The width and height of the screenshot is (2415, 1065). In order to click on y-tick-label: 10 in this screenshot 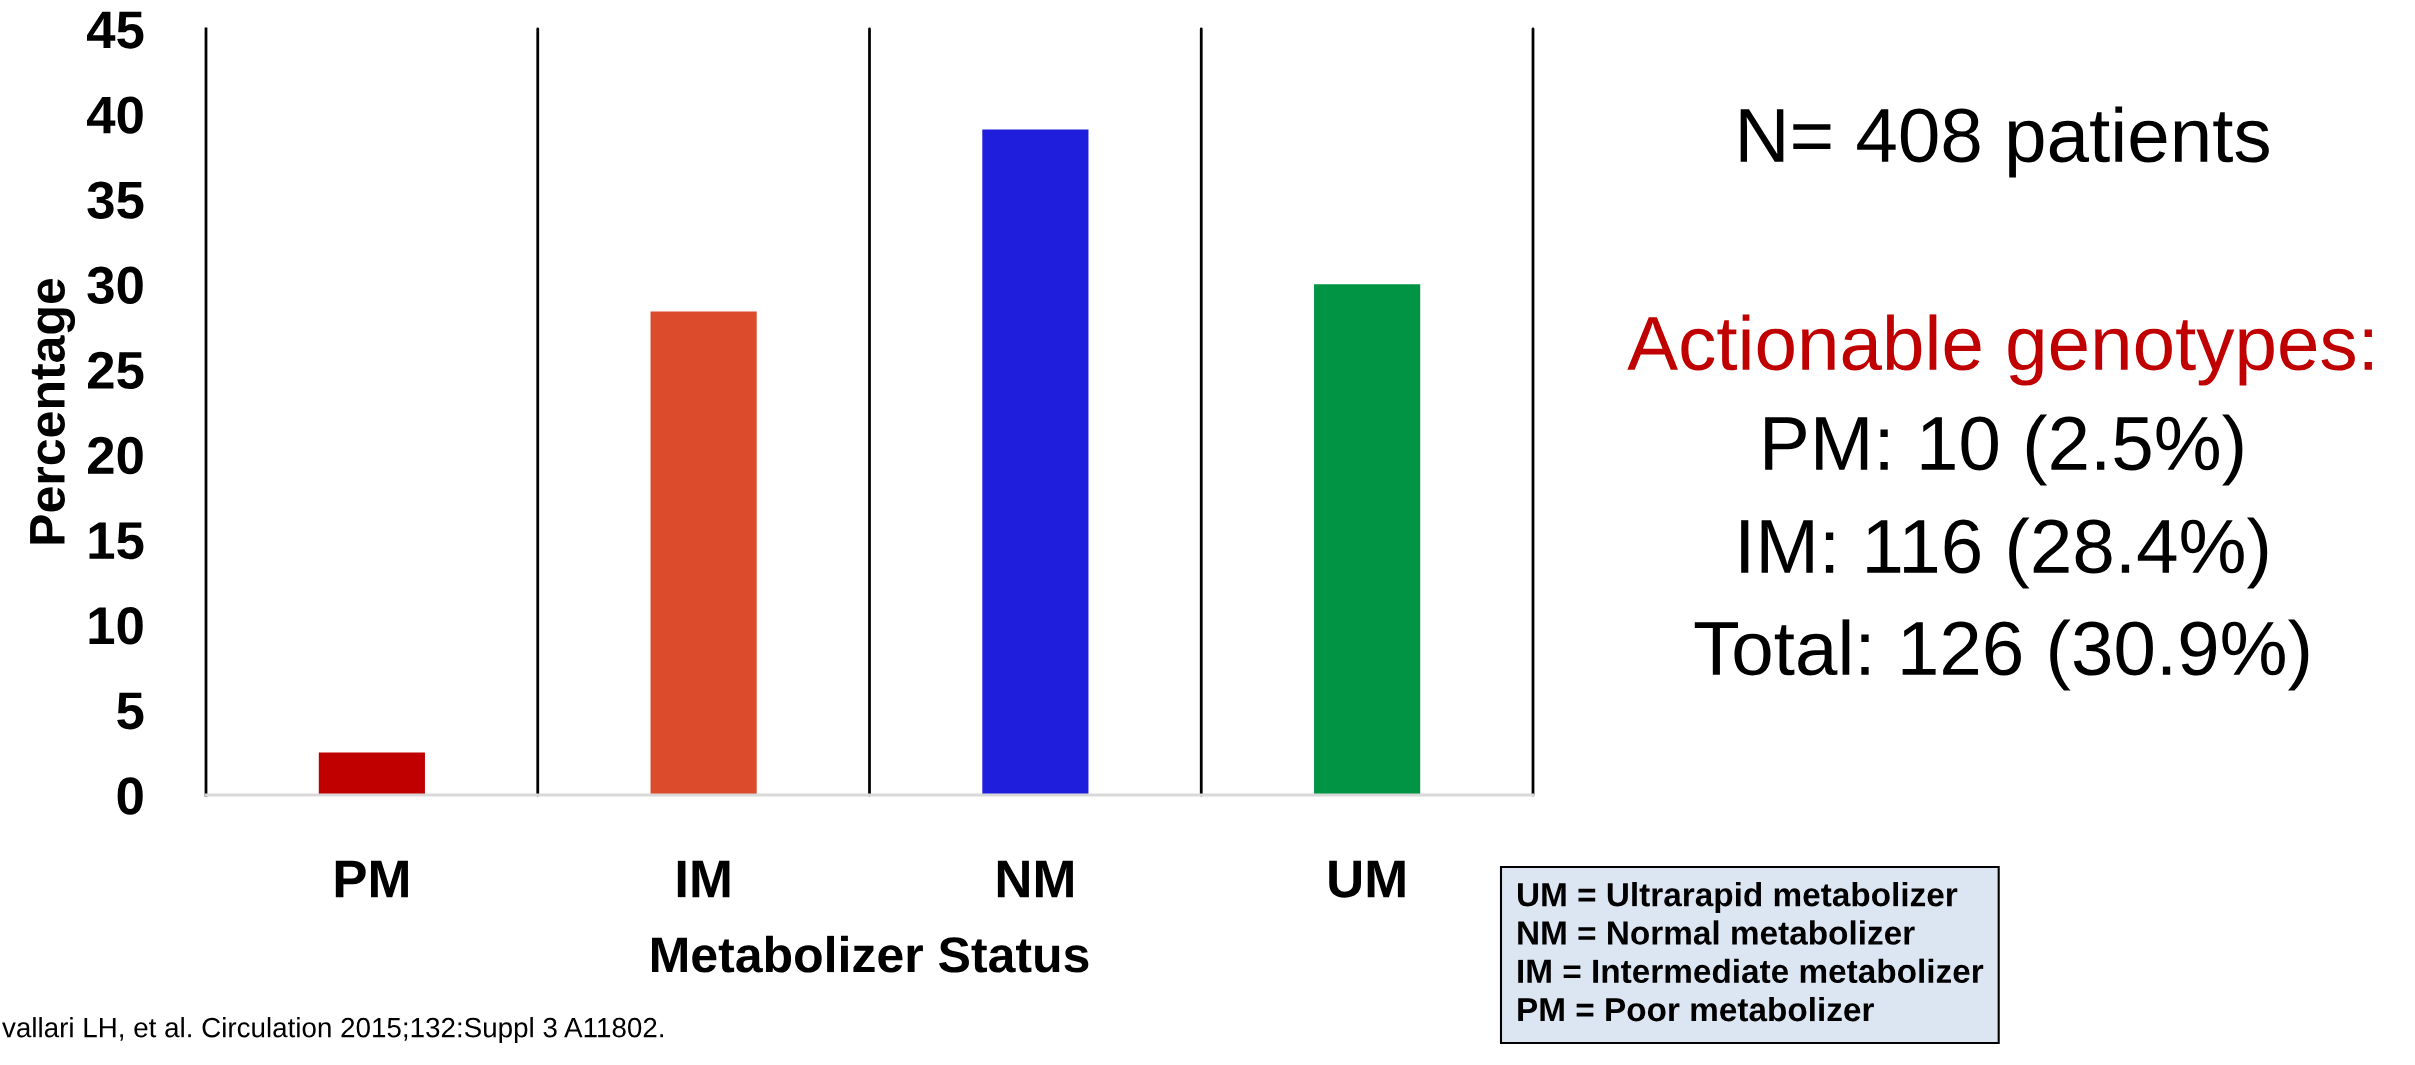, I will do `click(116, 626)`.